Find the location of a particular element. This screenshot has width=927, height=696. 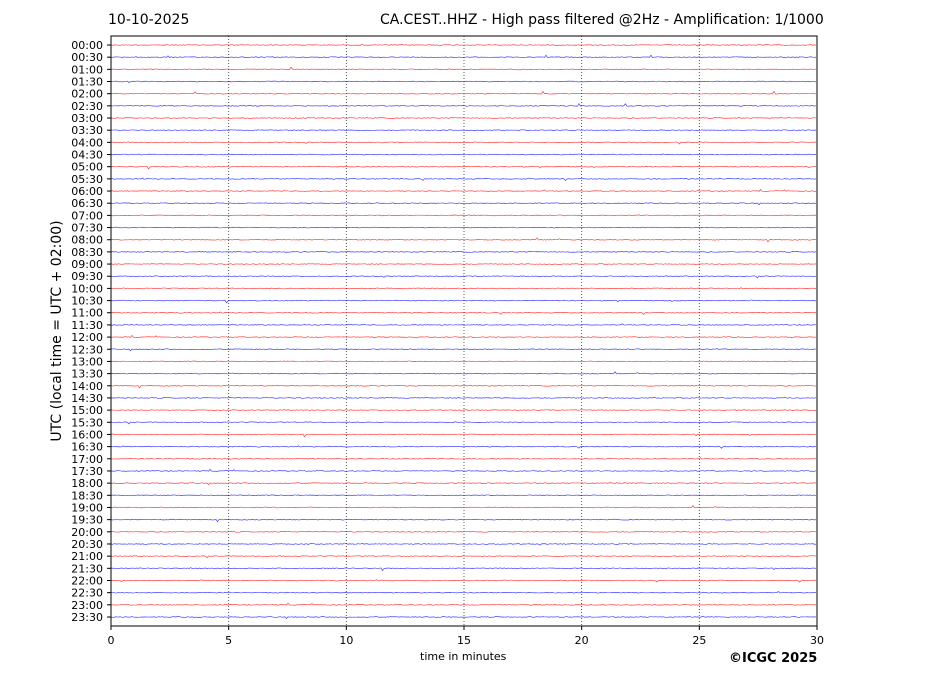

trace-2000 is located at coordinates (463, 532).